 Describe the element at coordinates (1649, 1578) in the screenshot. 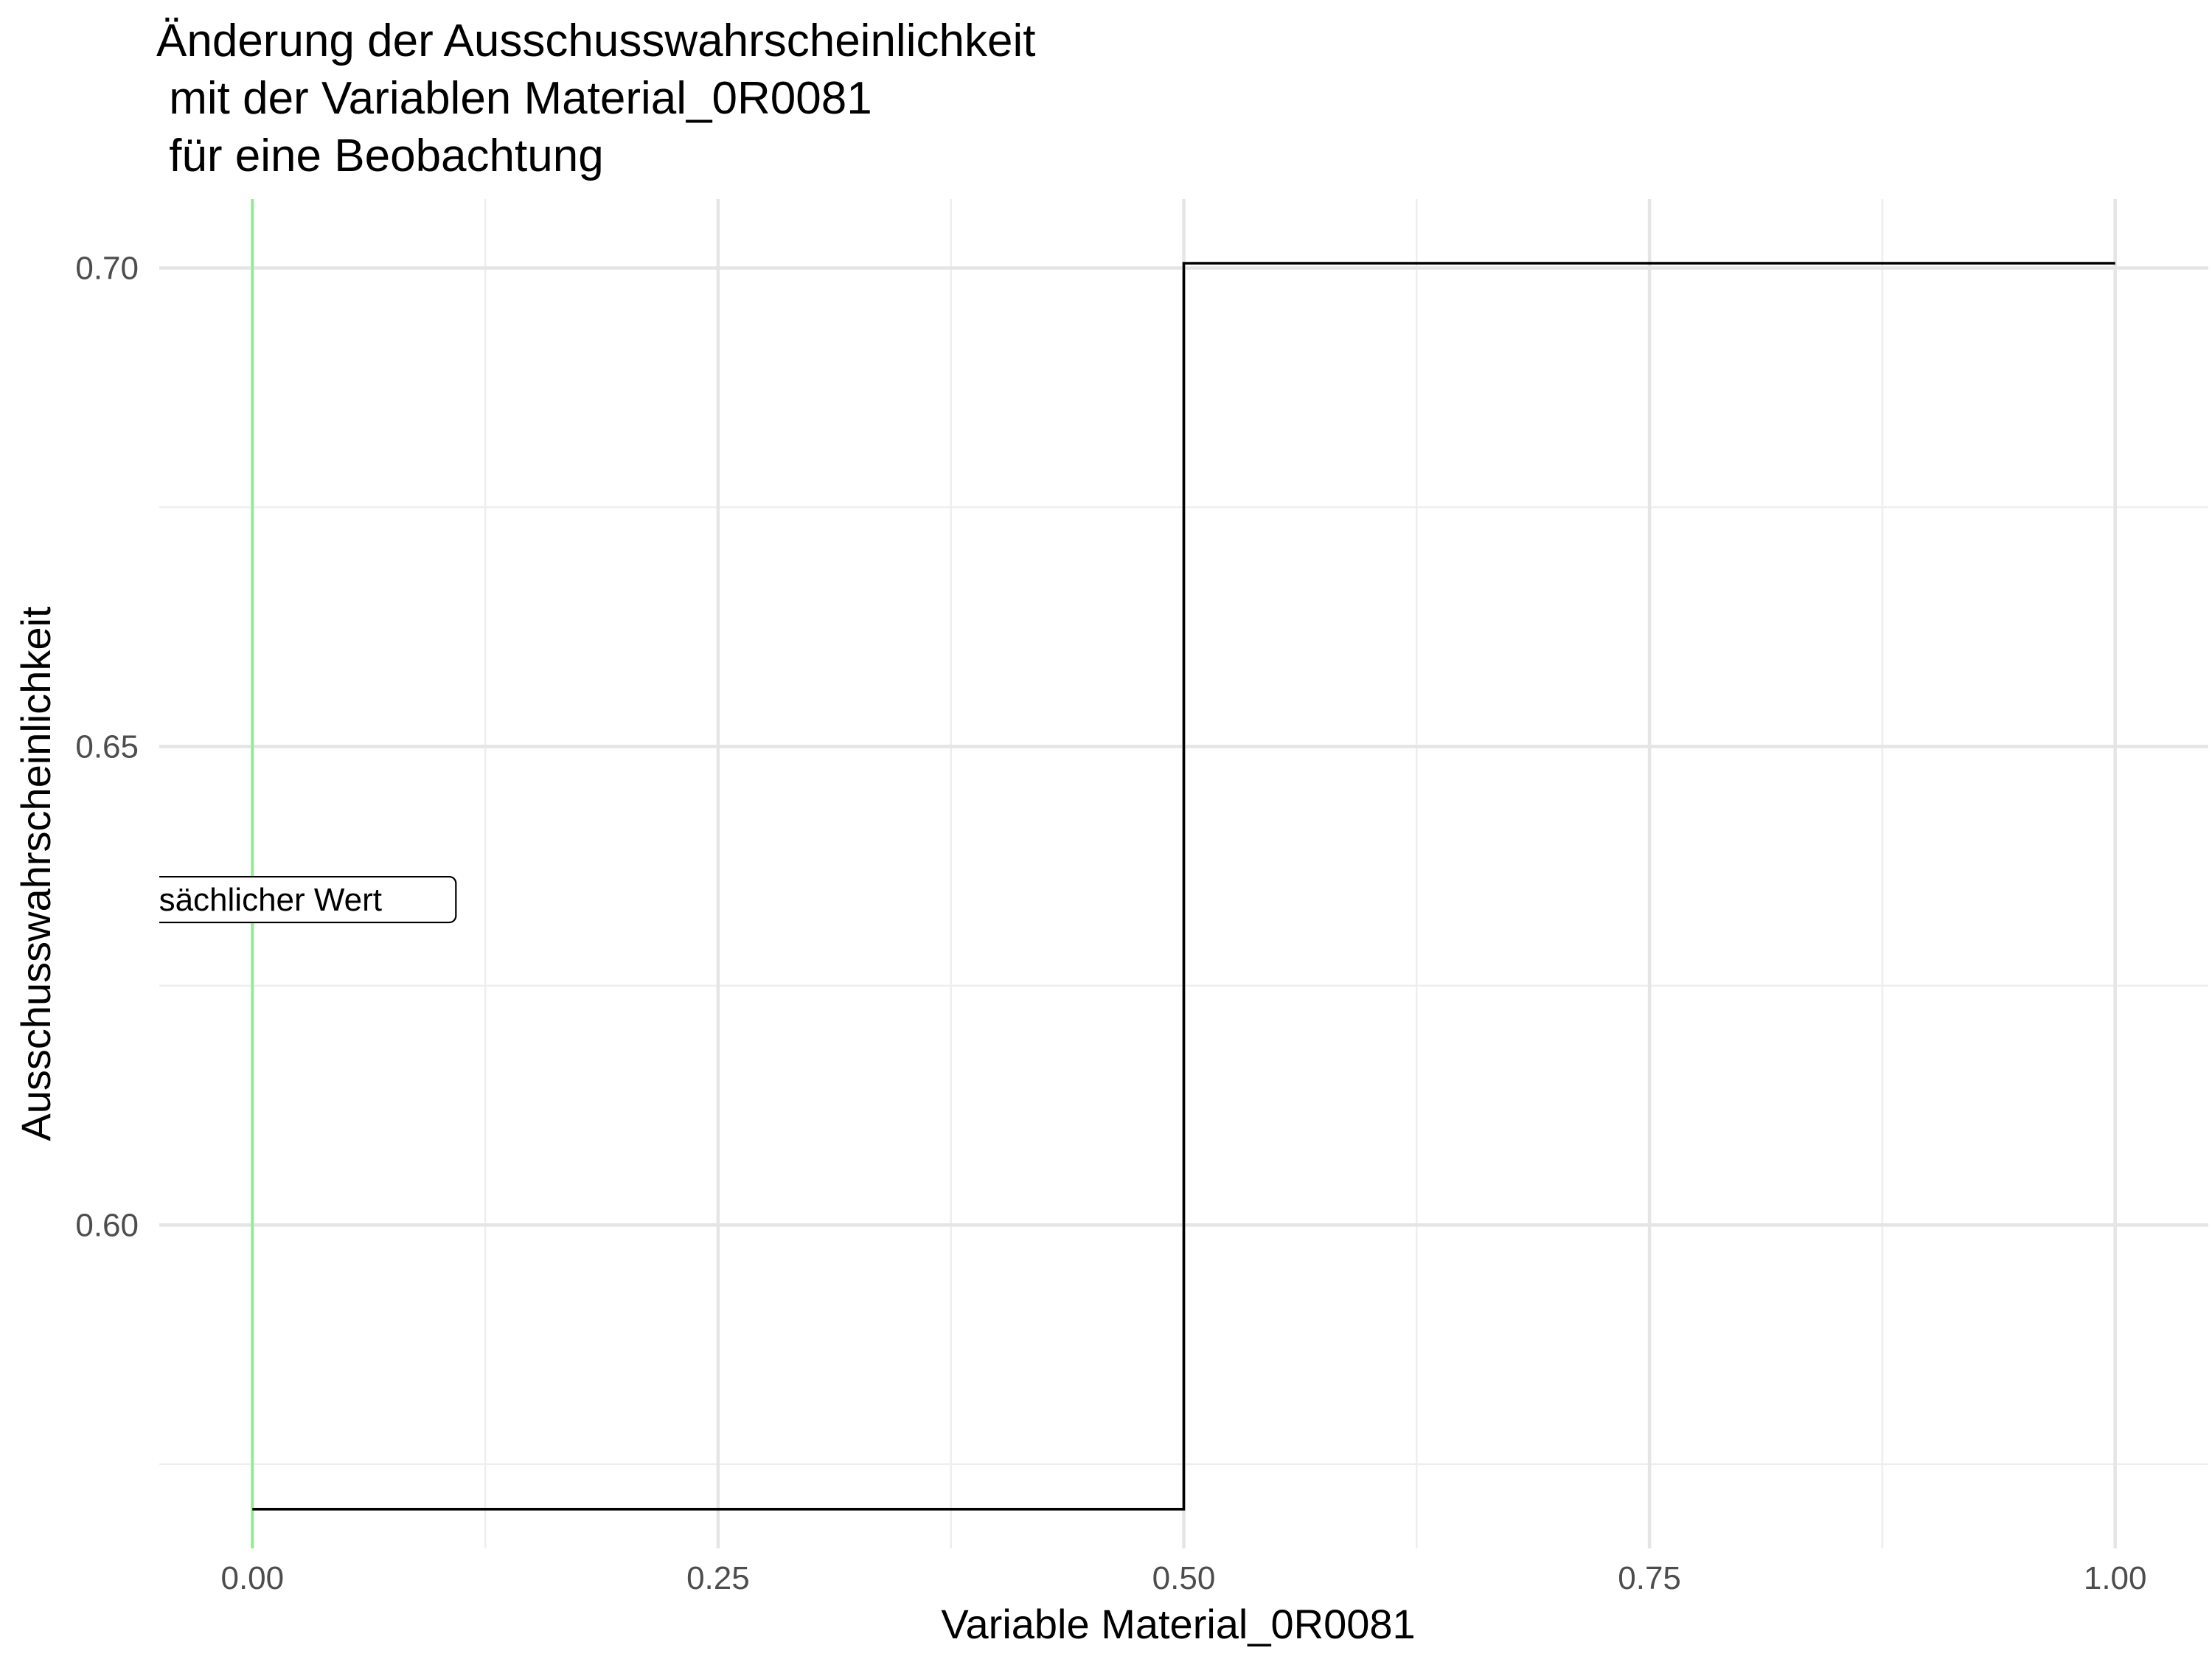

I see `x-tick-label: 0.75` at that location.